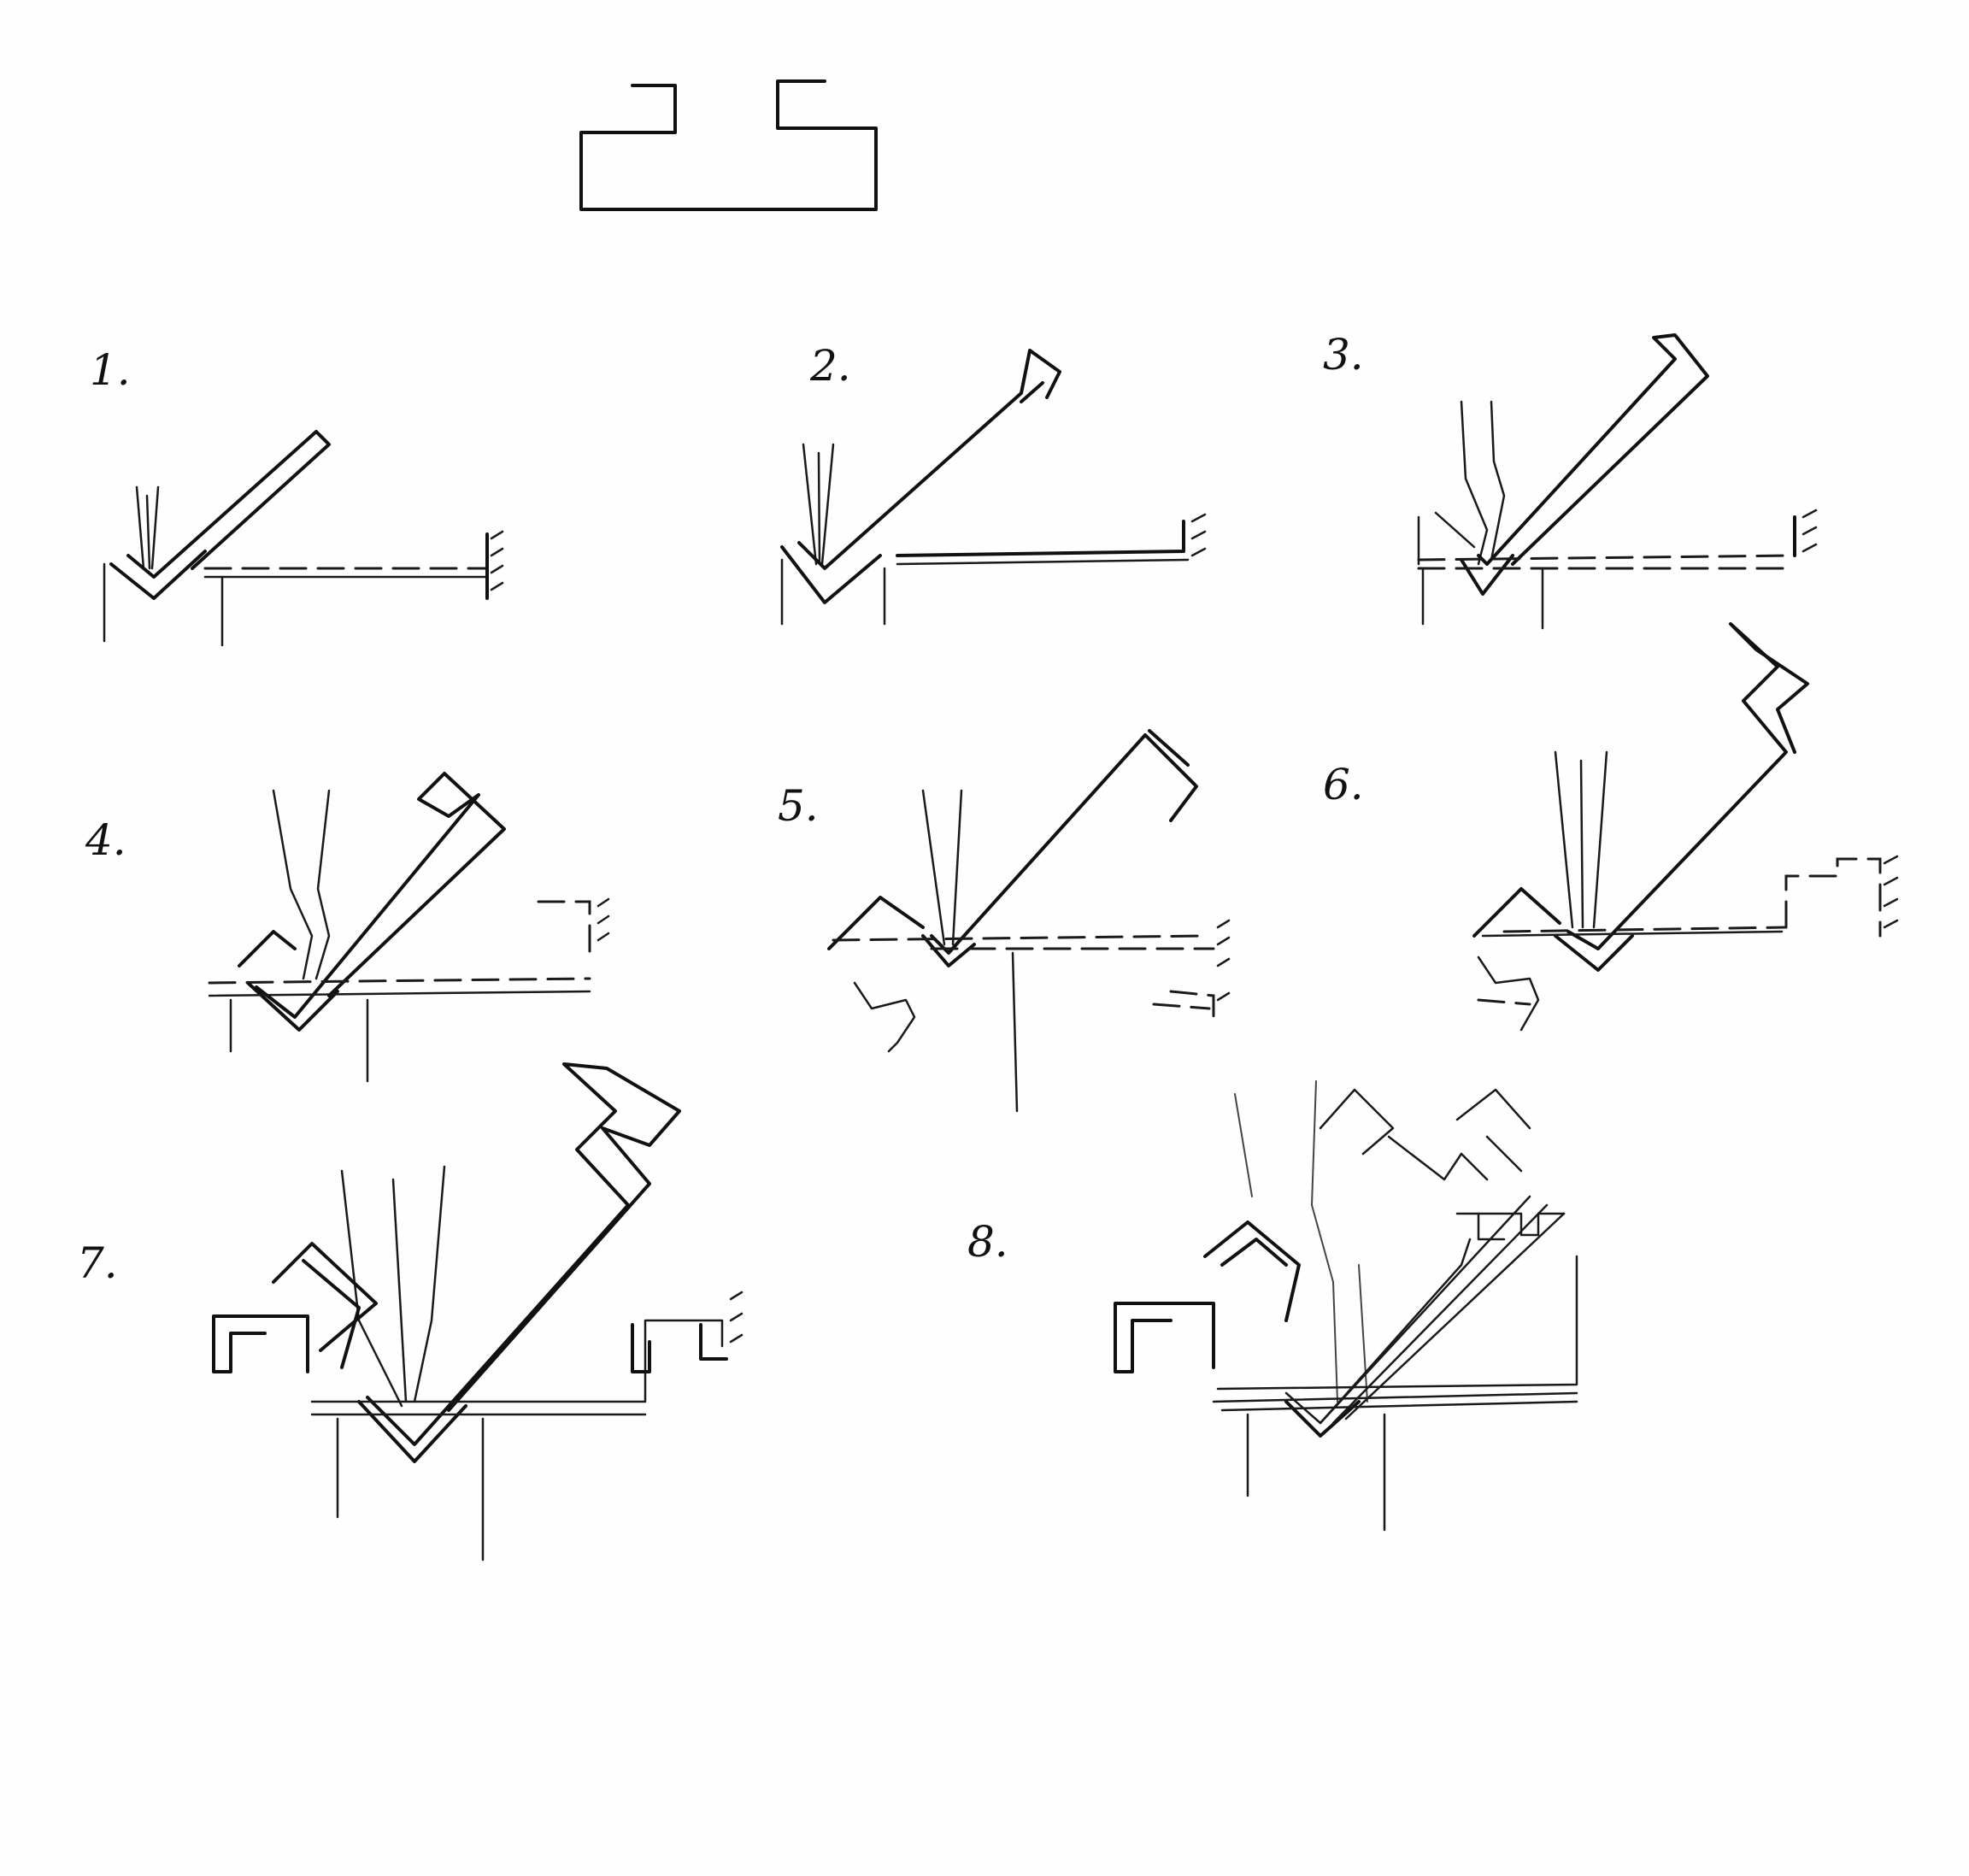 Image resolution: width=1969 pixels, height=1876 pixels. Describe the element at coordinates (105, 840) in the screenshot. I see `step-label-4: 4.` at that location.